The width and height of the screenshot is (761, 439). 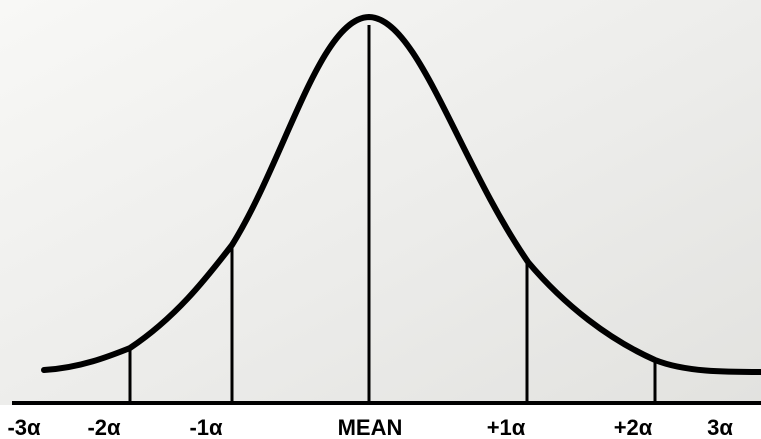 I want to click on label-neg2: -2α, so click(x=104, y=427).